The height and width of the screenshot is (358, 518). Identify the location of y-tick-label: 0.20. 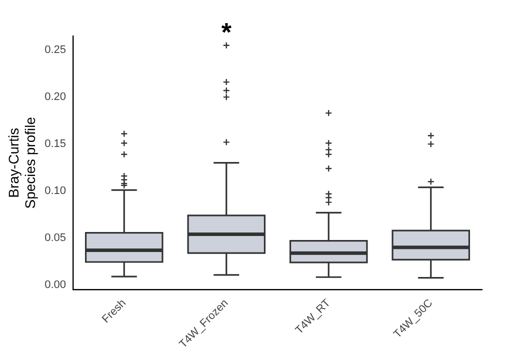
(55, 97).